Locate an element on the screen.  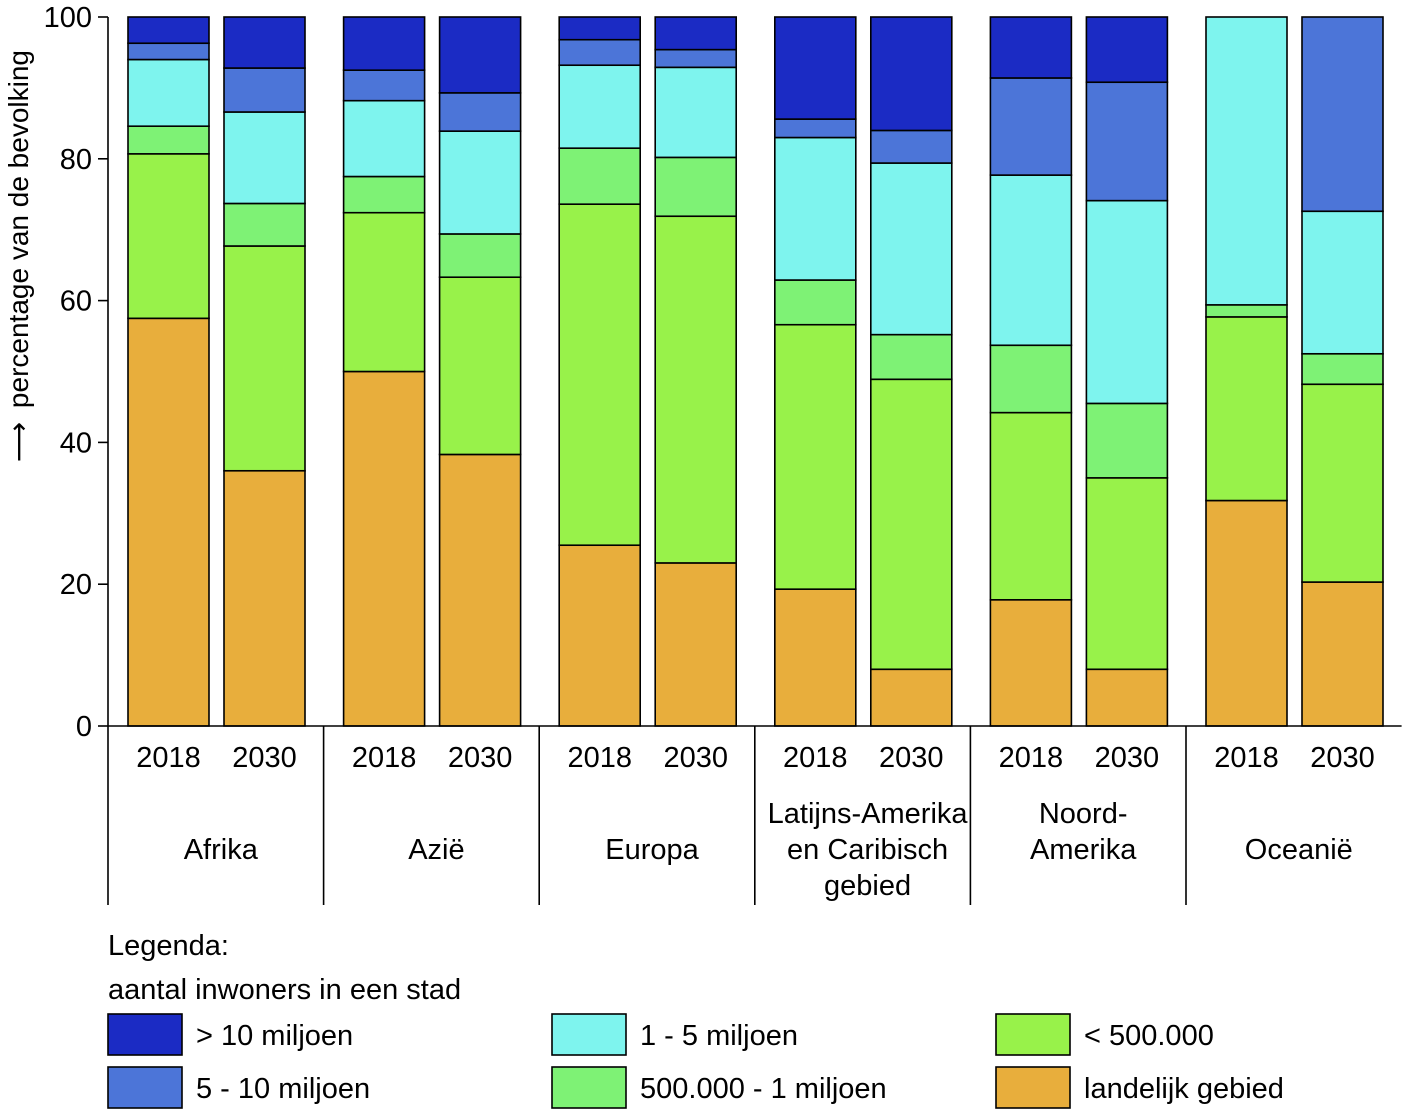
legend-label: < 500.000 is located at coordinates (1149, 1036).